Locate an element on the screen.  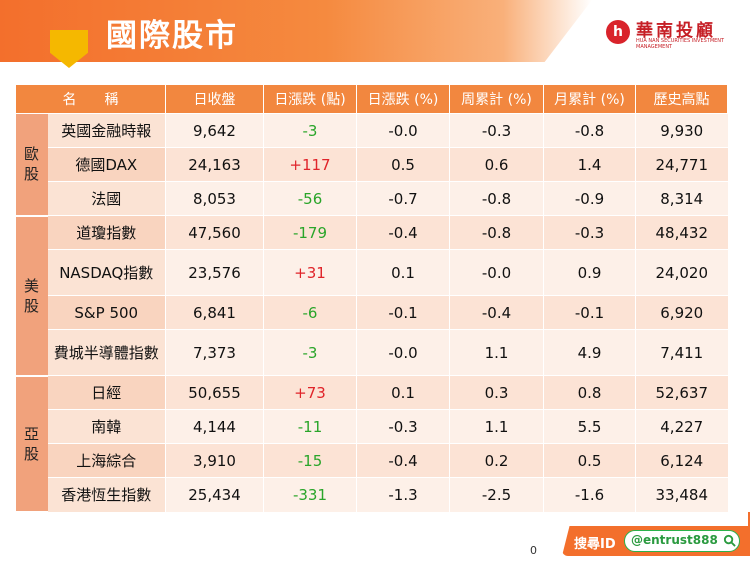
index-name: 香港恆生指數 is located at coordinates (106, 494).